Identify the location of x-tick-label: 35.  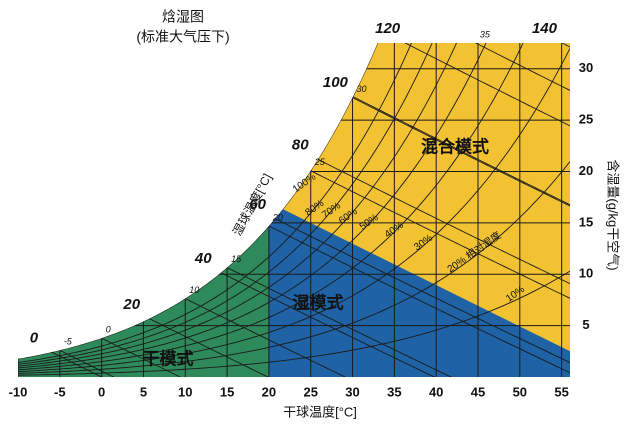
(394, 391).